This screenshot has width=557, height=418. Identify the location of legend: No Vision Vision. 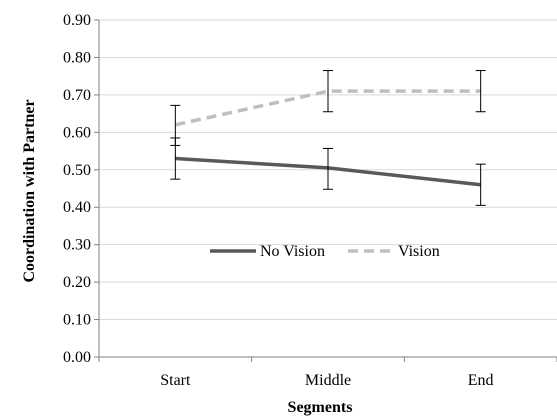
(325, 251).